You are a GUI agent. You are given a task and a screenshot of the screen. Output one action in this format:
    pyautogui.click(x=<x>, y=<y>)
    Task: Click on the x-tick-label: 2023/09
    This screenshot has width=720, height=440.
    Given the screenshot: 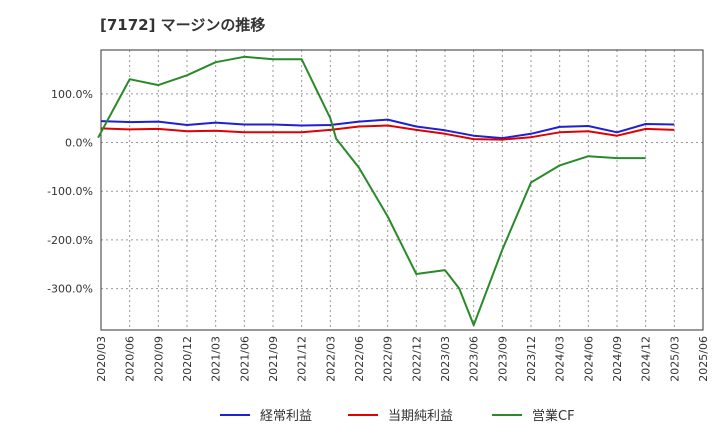 What is the action you would take?
    pyautogui.click(x=502, y=359)
    